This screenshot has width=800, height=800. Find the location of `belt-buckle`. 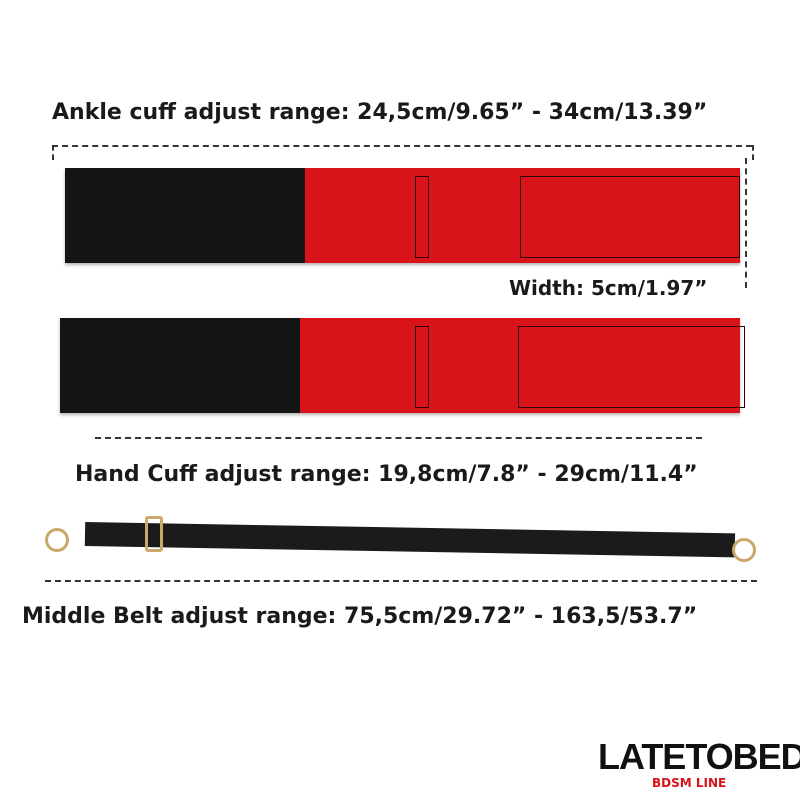

belt-buckle is located at coordinates (154, 534).